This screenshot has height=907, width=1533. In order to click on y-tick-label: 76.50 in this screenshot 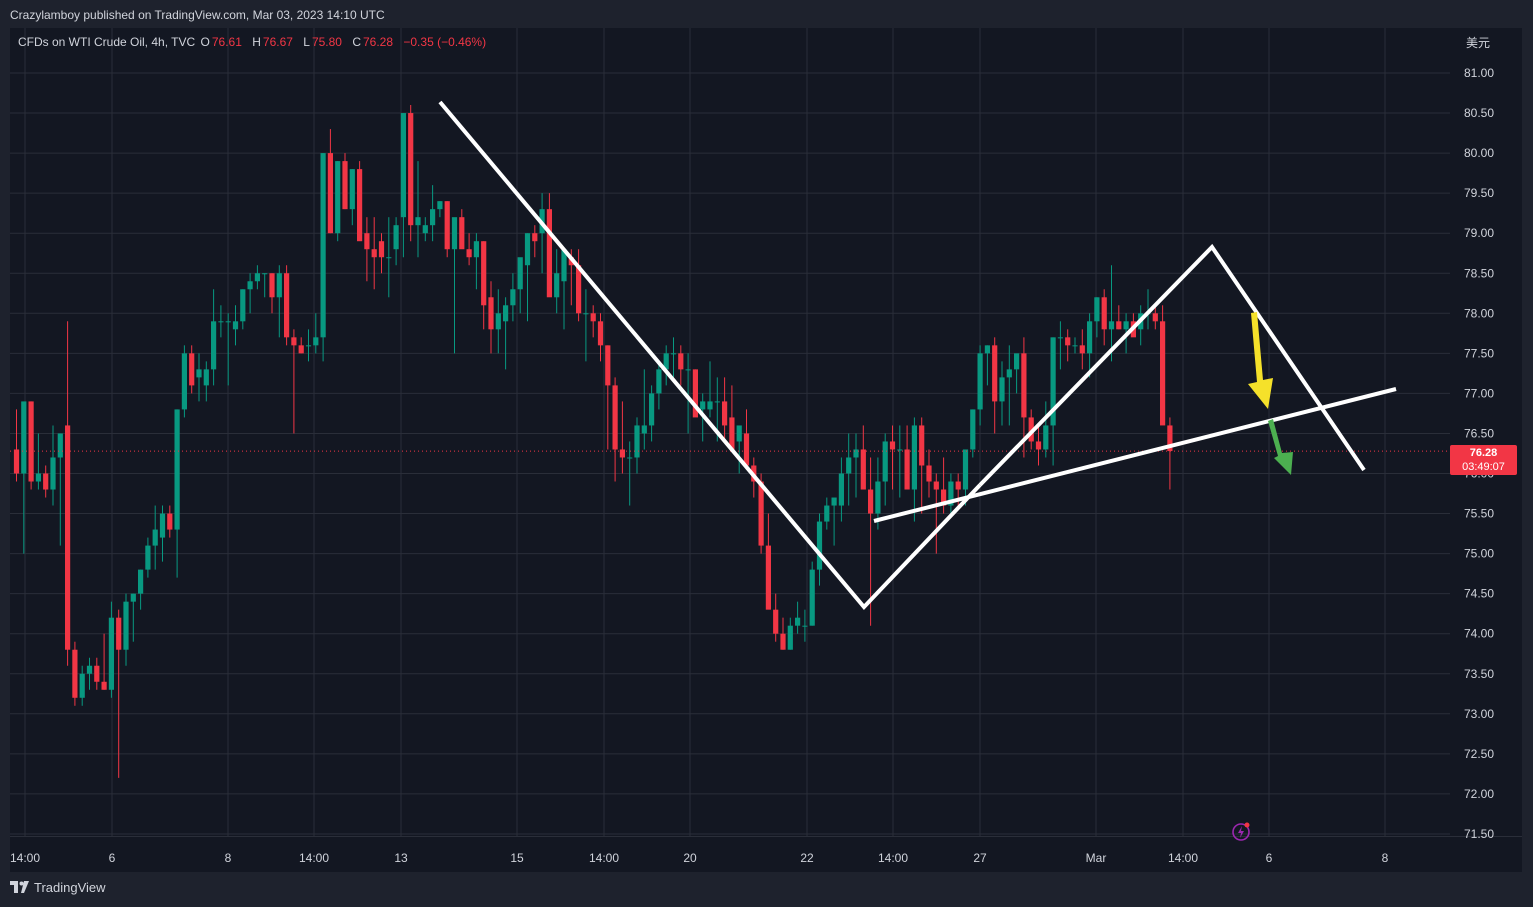, I will do `click(1479, 433)`.